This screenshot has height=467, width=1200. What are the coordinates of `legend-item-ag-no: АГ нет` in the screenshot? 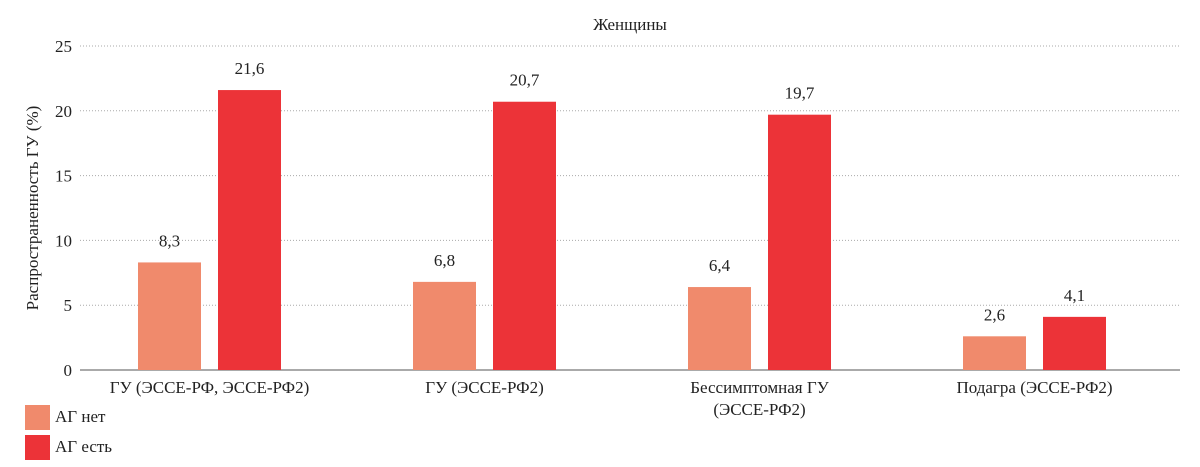 It's located at (68, 417).